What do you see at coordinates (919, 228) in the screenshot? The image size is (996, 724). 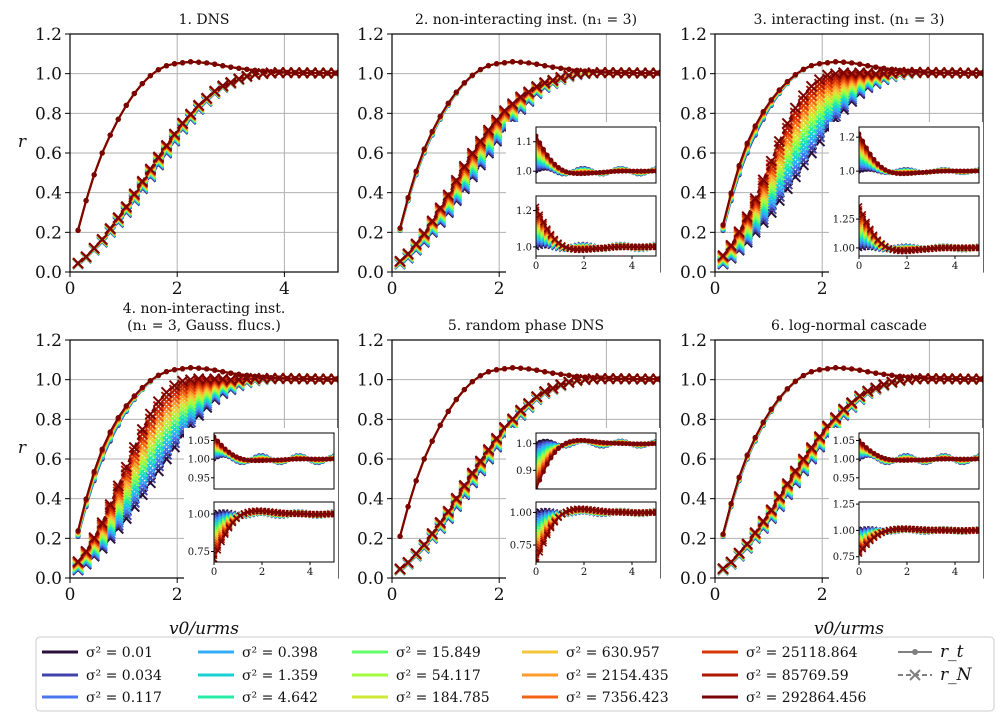 I see `inset-plot` at bounding box center [919, 228].